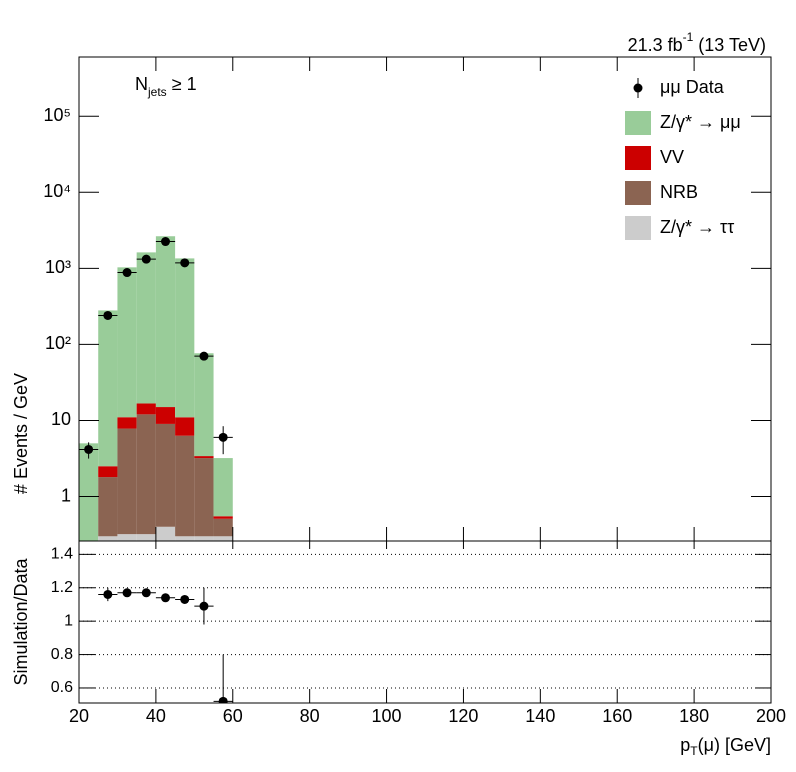 The image size is (796, 772). I want to click on x-tick-label: 180, so click(694, 716).